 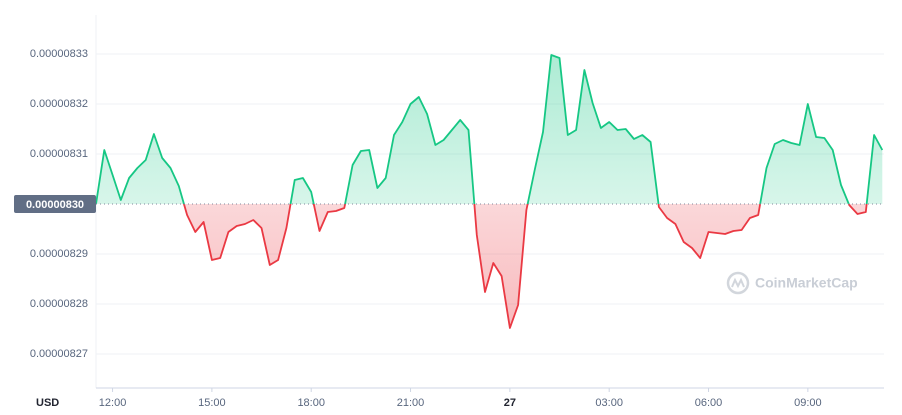 What do you see at coordinates (113, 403) in the screenshot?
I see `x-tick-label: 12:00` at bounding box center [113, 403].